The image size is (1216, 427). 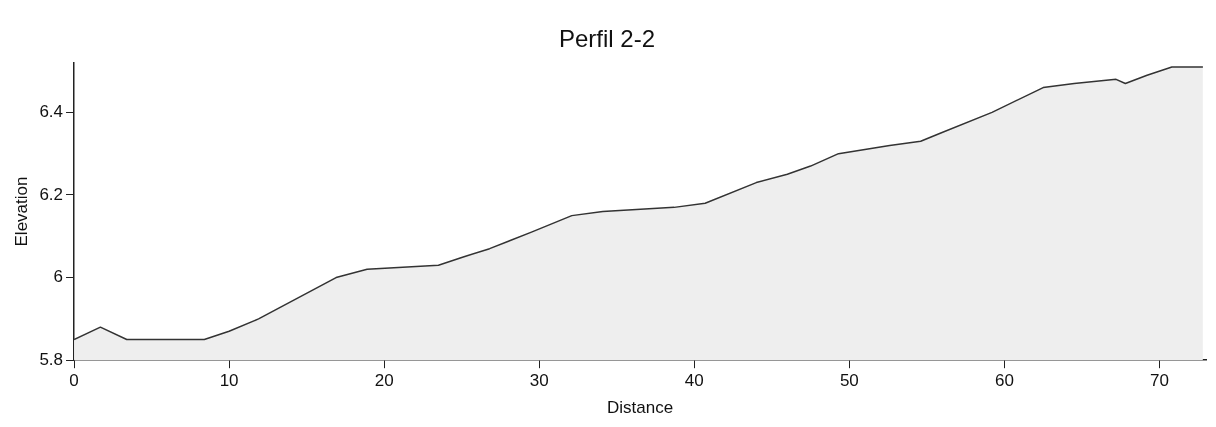 I want to click on x-tick-label: 10, so click(x=229, y=381).